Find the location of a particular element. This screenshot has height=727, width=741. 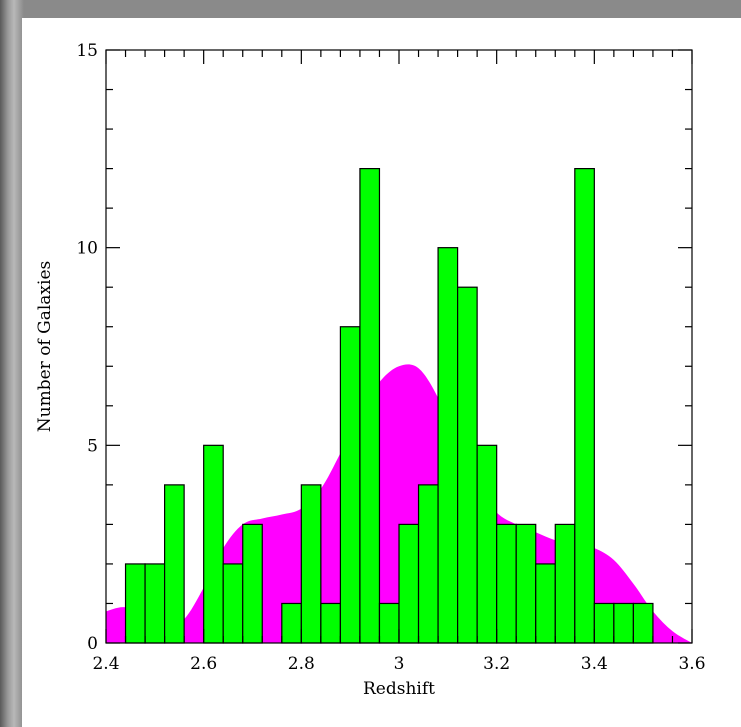

y-tick-label: 10 is located at coordinates (87, 249).